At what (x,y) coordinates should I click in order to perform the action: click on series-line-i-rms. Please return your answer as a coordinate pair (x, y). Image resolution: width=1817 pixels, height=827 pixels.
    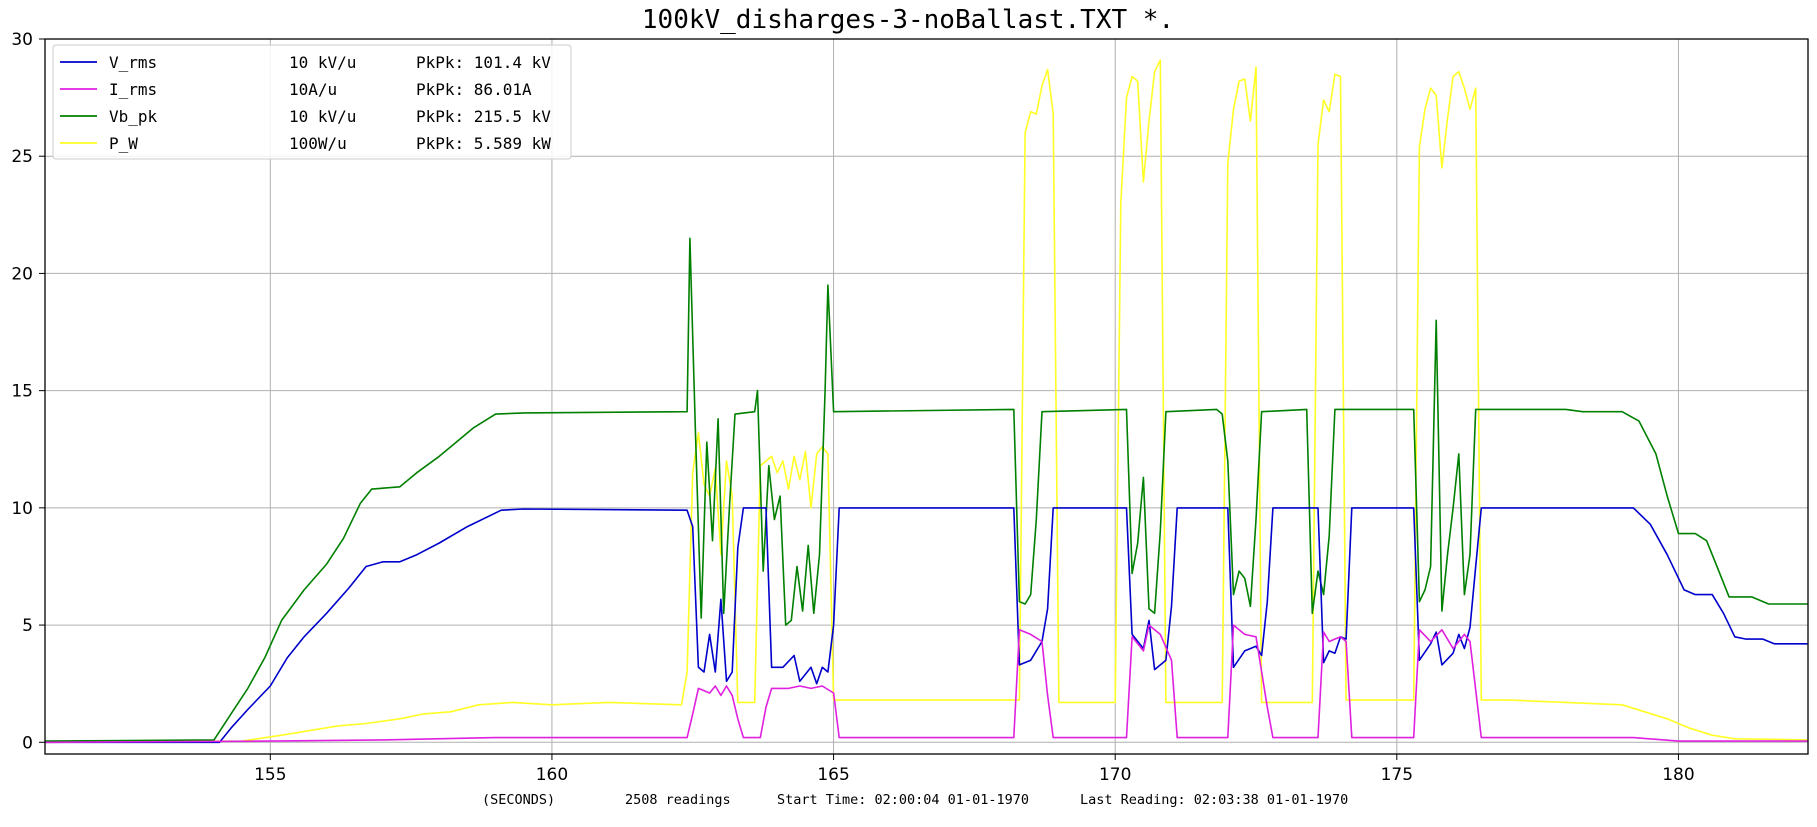
    Looking at the image, I should click on (926, 684).